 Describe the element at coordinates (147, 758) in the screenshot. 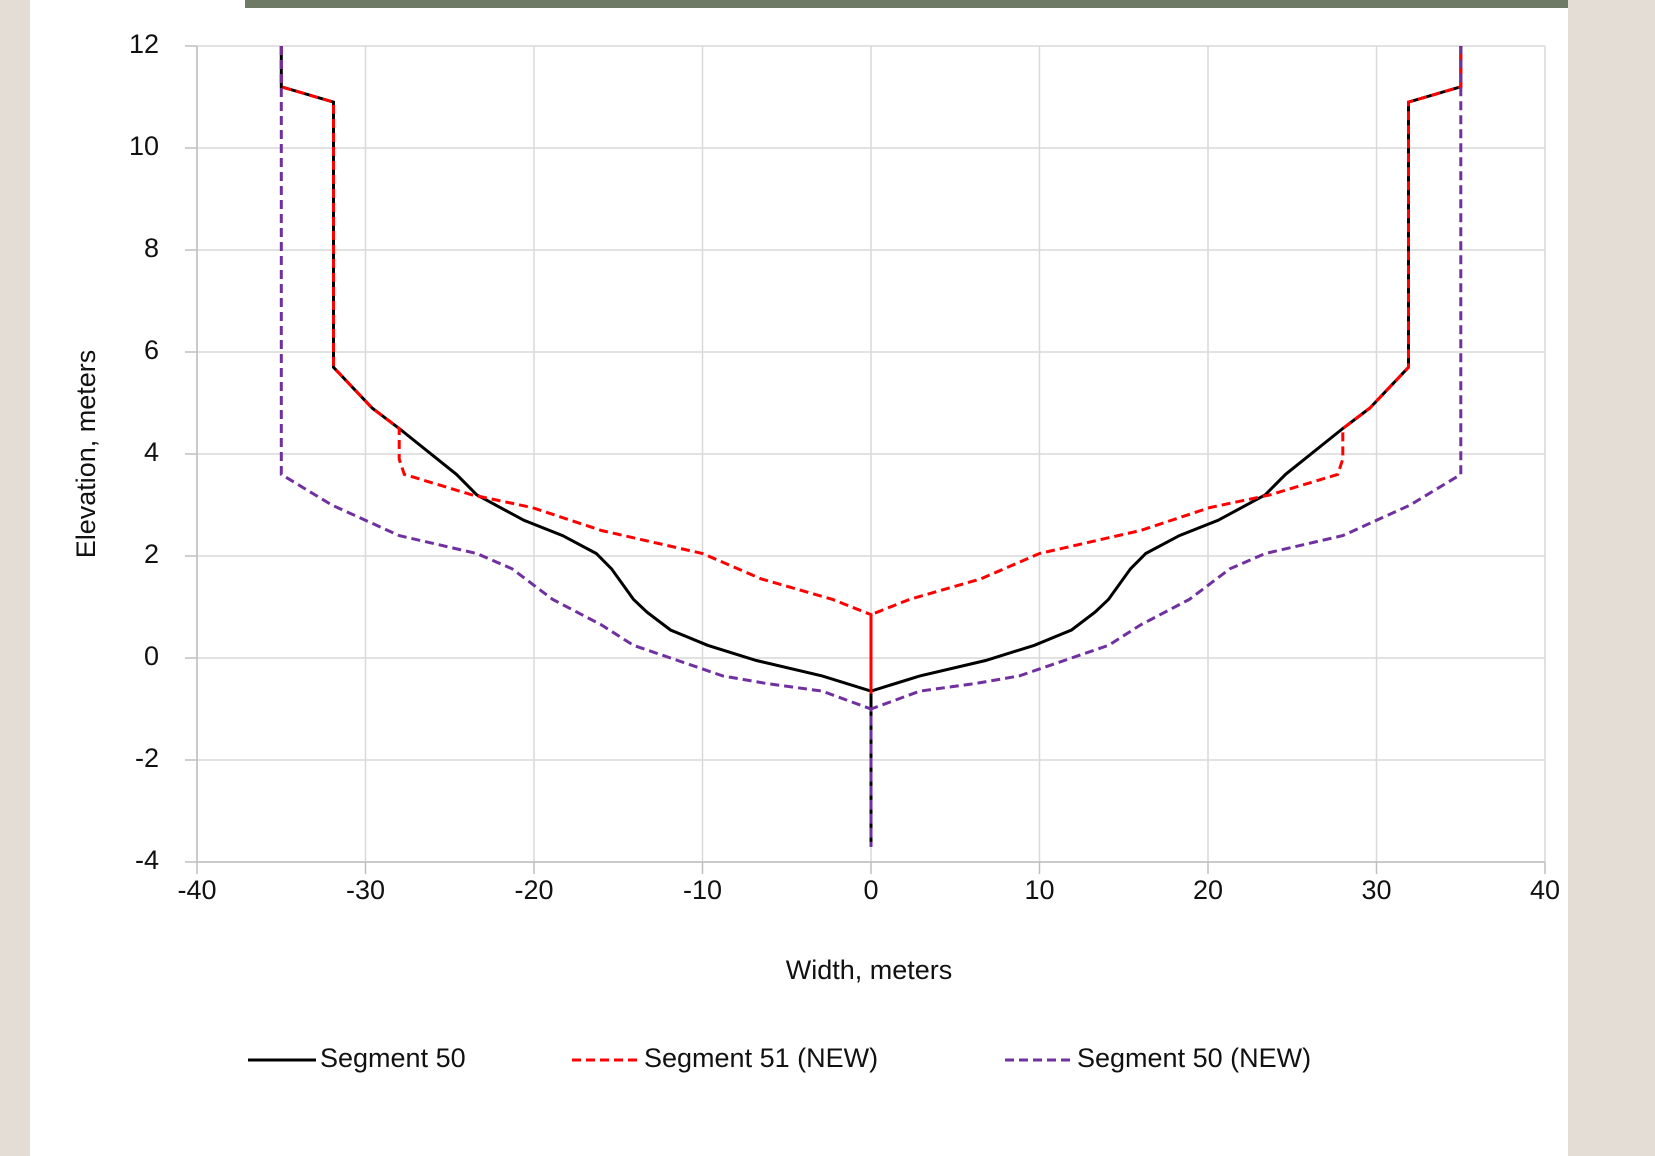

I see `y-tick-label: -2` at that location.